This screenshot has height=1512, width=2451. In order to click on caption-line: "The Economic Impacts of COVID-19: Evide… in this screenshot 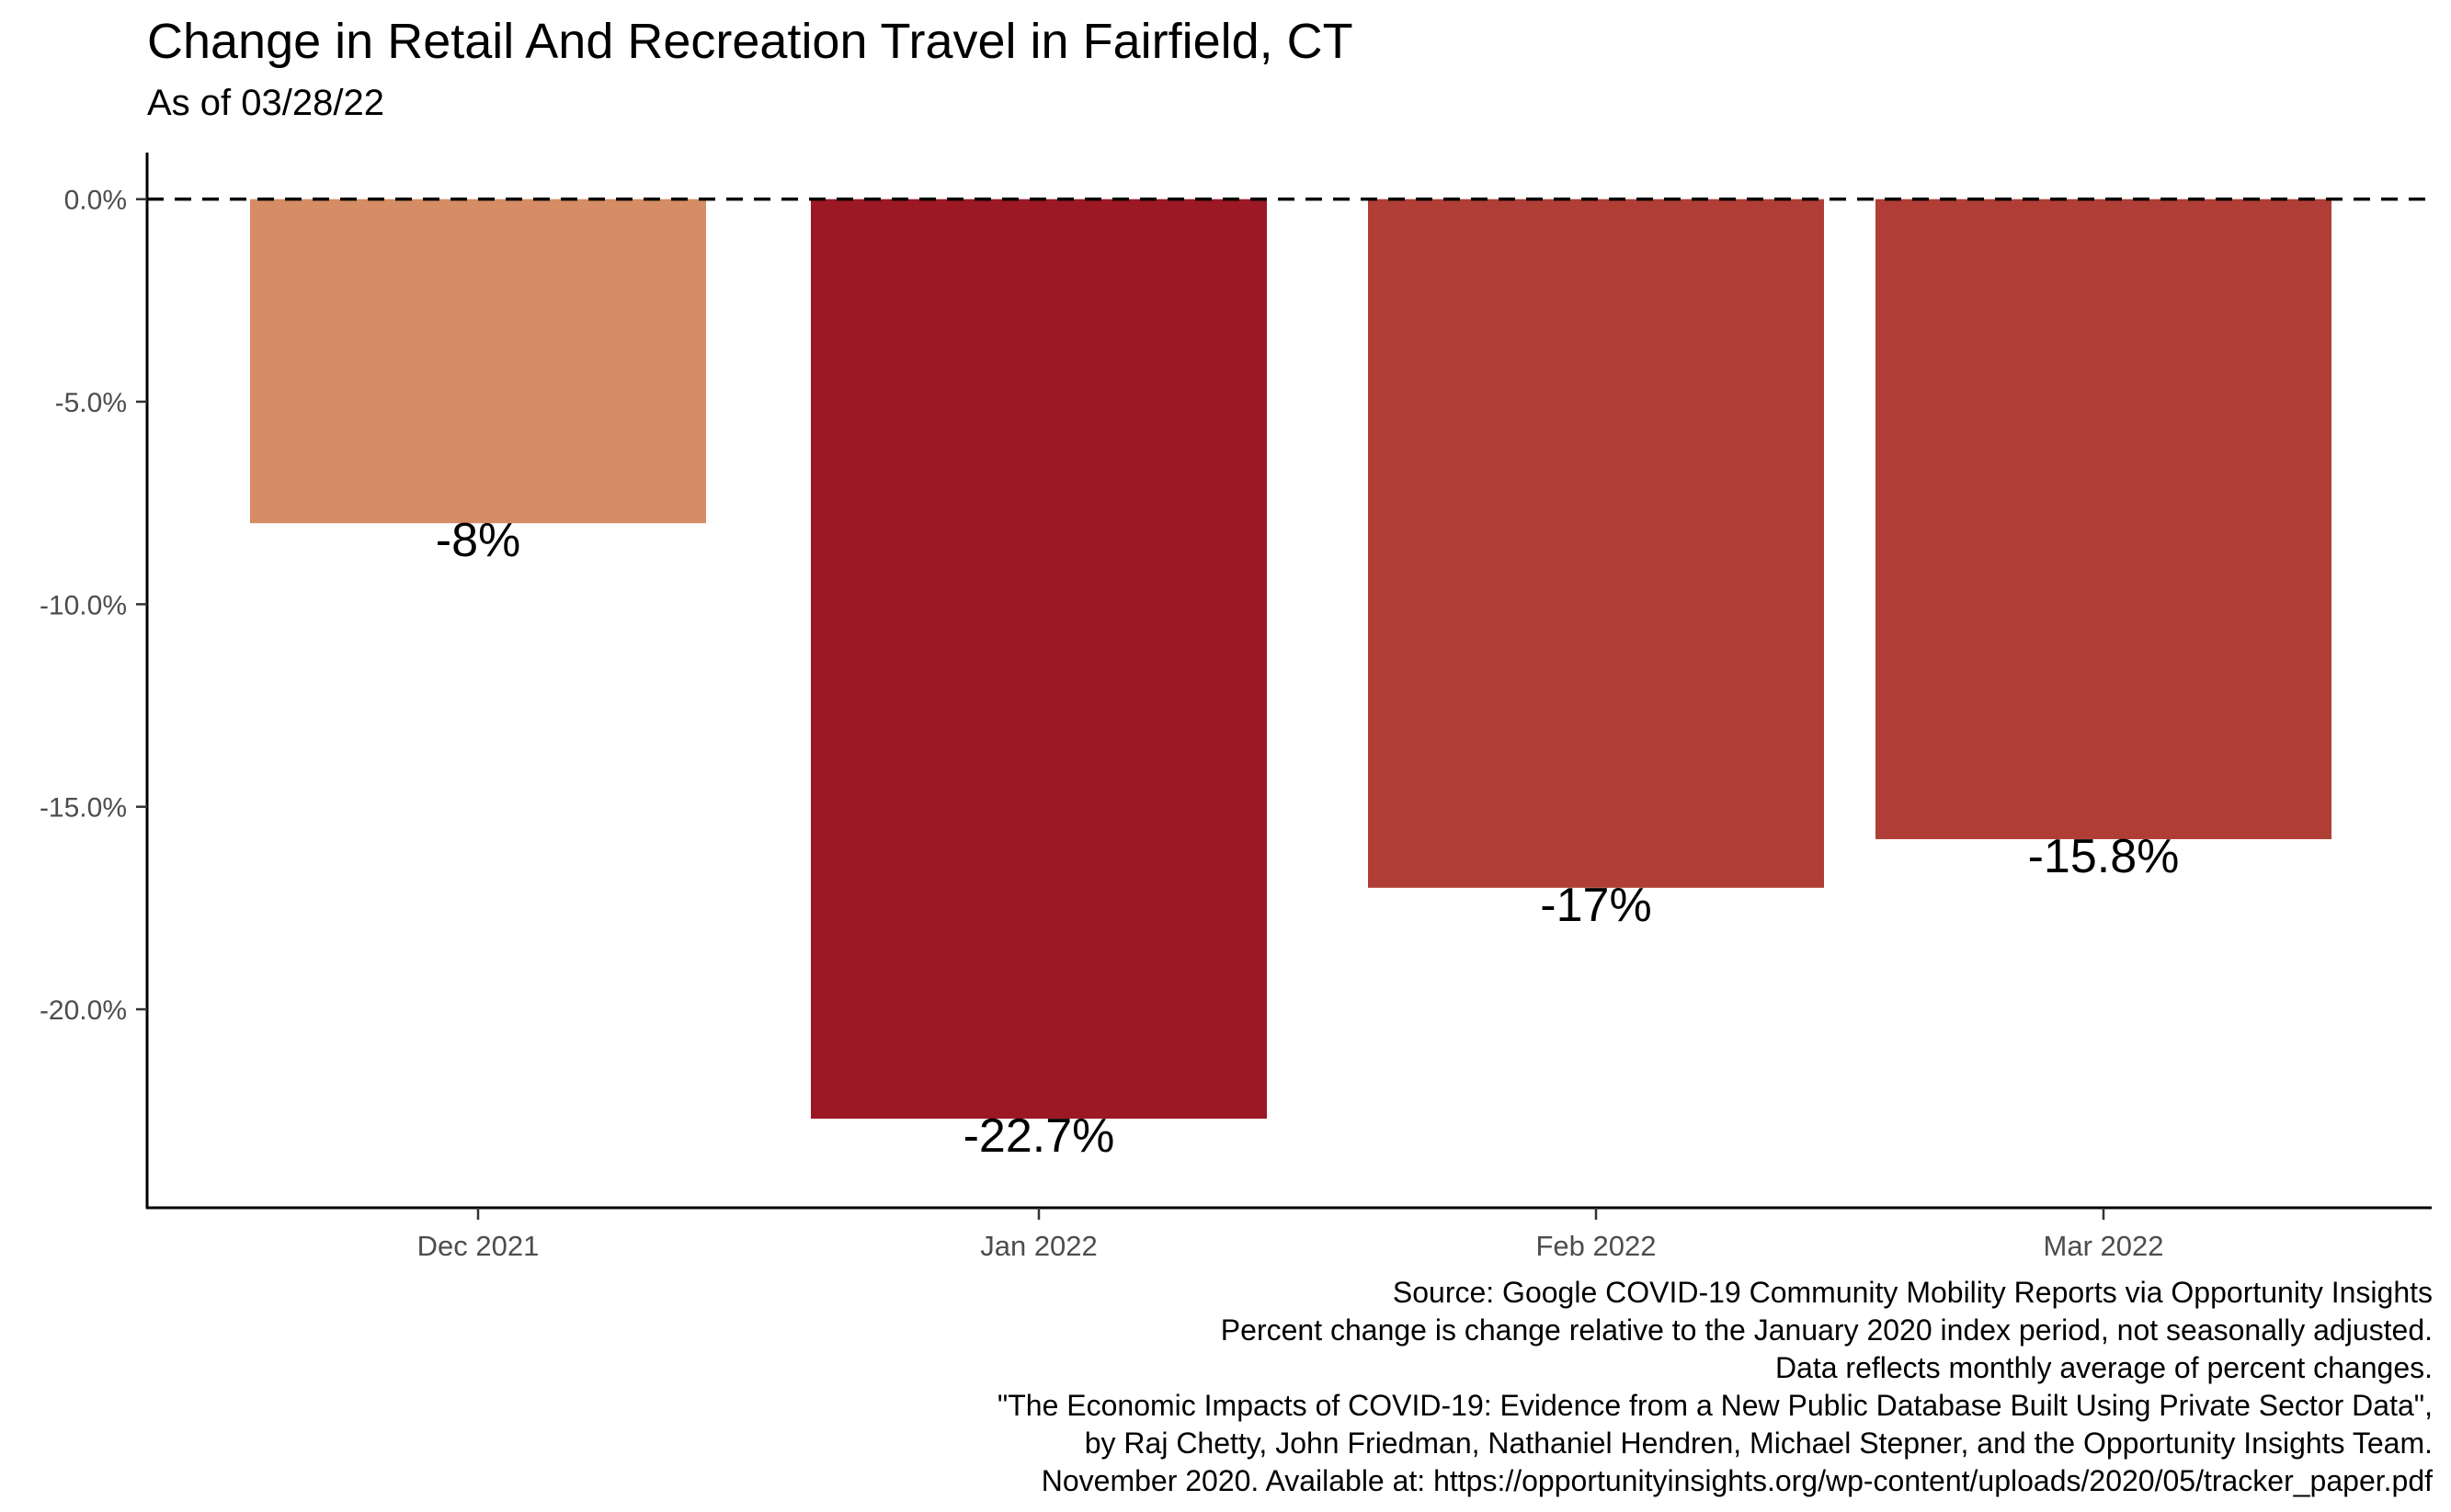, I will do `click(1715, 1405)`.